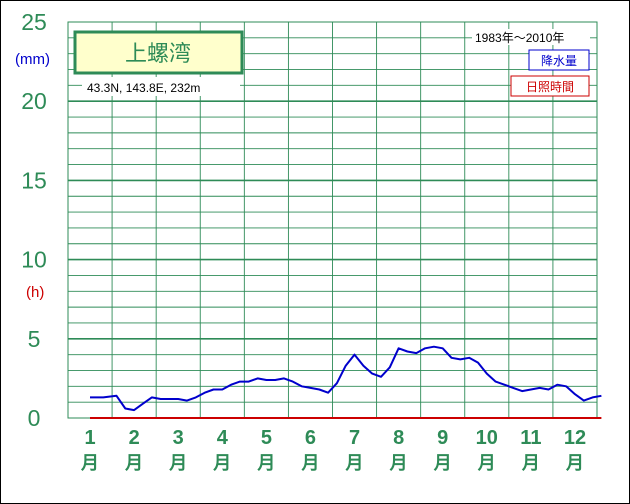 The height and width of the screenshot is (504, 630). I want to click on x-tick-label: 8, so click(398, 438).